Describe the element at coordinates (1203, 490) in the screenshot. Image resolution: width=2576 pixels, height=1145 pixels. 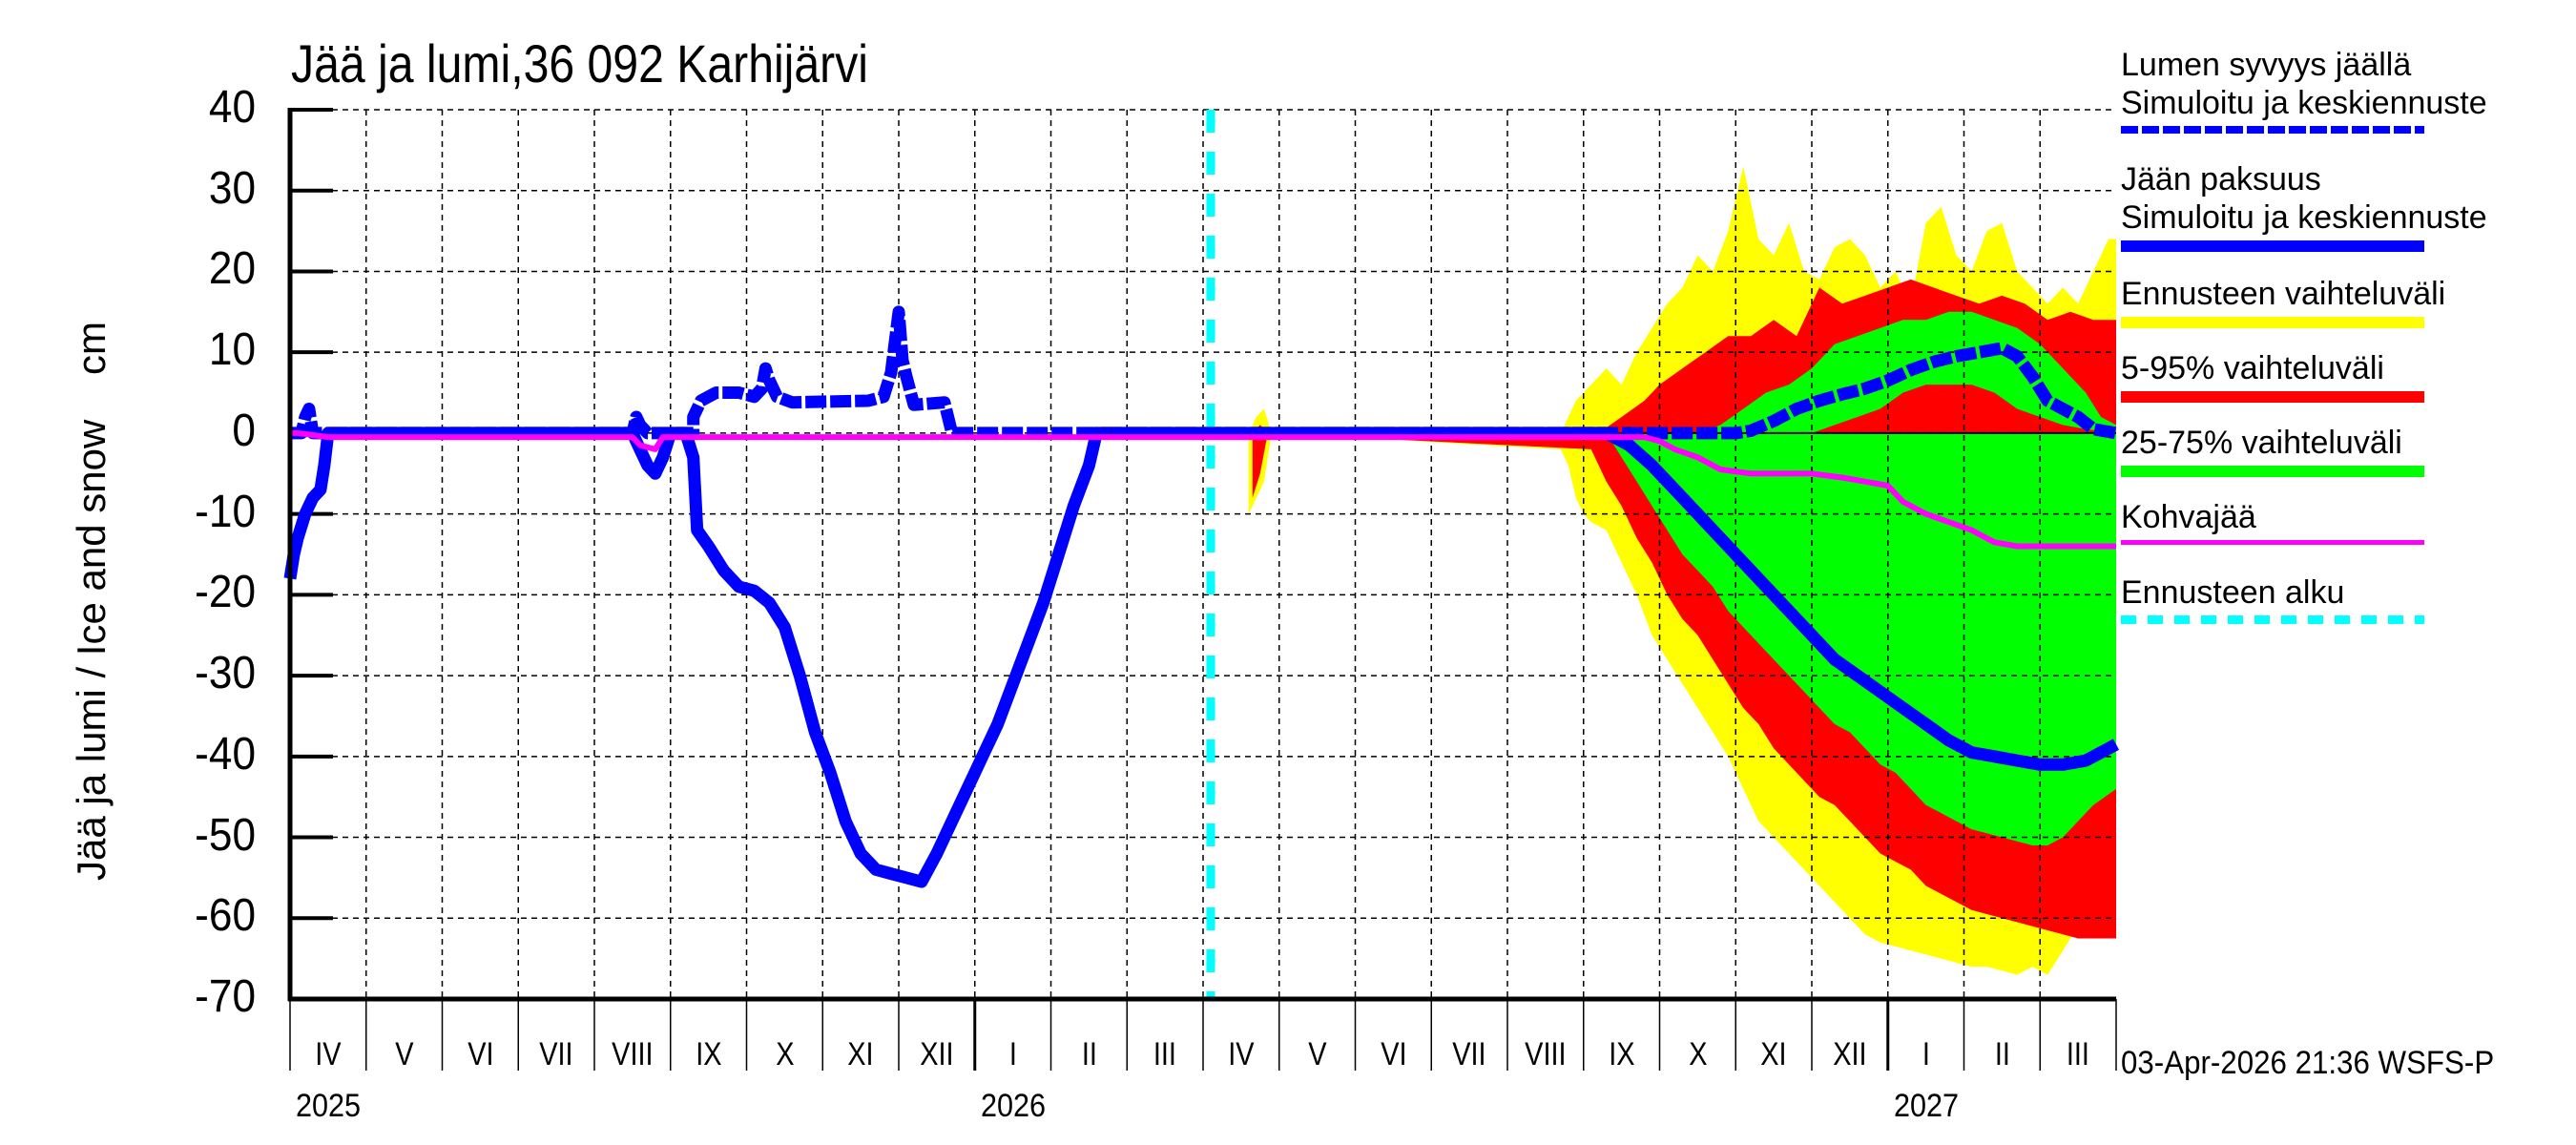
I see `slush-ice-line` at that location.